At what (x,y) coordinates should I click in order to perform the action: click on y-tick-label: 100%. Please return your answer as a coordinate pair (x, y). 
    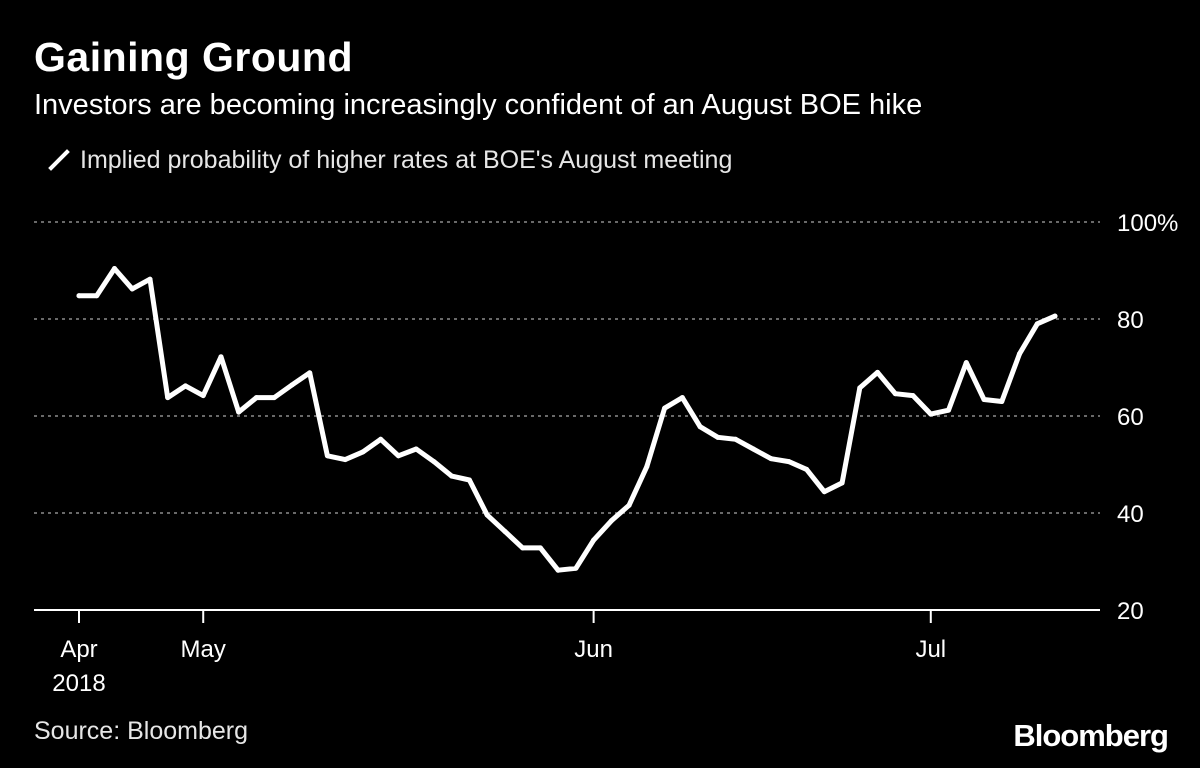
    Looking at the image, I should click on (1147, 223).